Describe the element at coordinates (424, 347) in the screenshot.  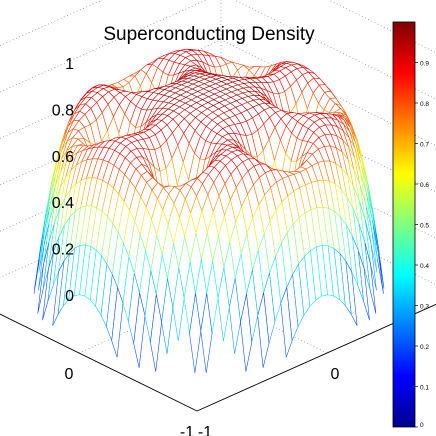
I see `colorbar-tick-label: 0.2` at that location.